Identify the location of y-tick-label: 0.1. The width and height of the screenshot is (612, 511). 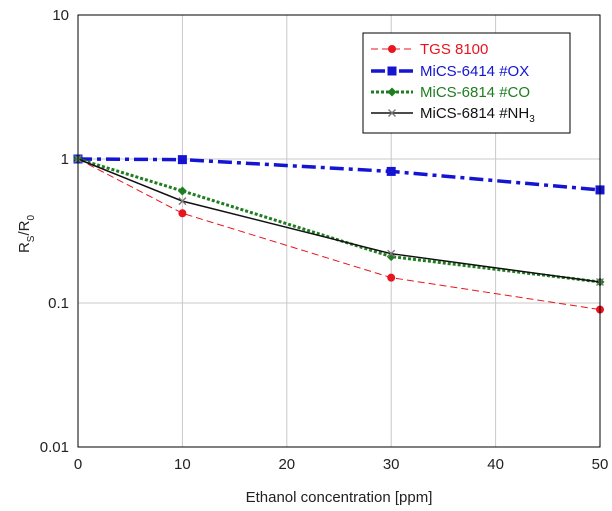
(58, 303).